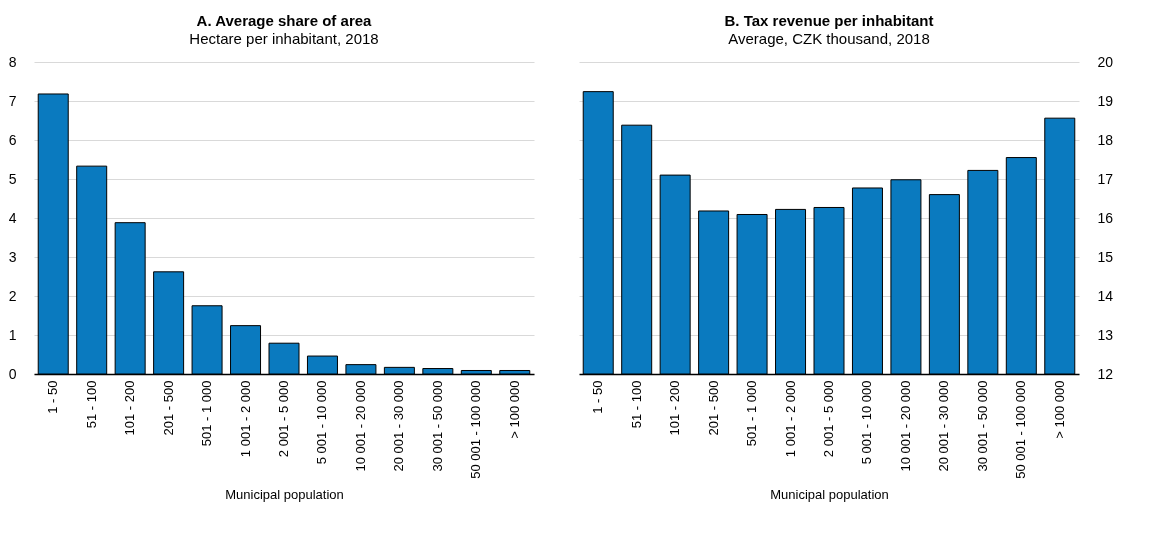 The width and height of the screenshot is (1171, 545). What do you see at coordinates (12, 256) in the screenshot?
I see `y-tick-label: 3` at bounding box center [12, 256].